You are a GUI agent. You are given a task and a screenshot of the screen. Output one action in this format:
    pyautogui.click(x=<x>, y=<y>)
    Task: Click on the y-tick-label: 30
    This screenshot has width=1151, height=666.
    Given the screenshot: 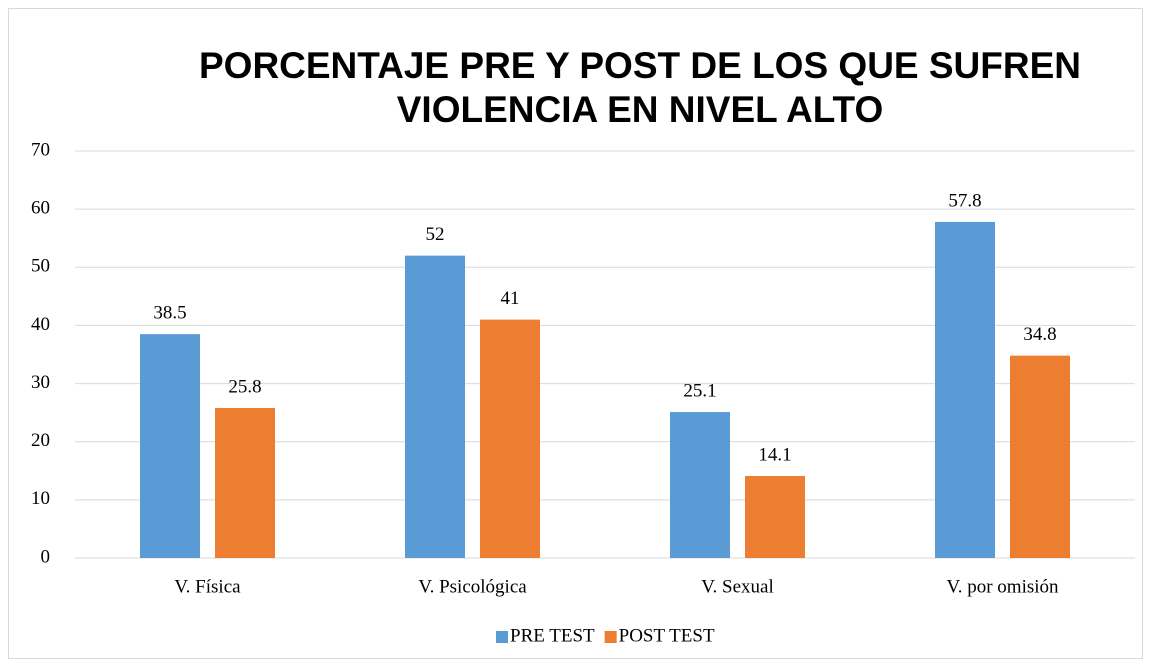 What is the action you would take?
    pyautogui.click(x=40, y=382)
    